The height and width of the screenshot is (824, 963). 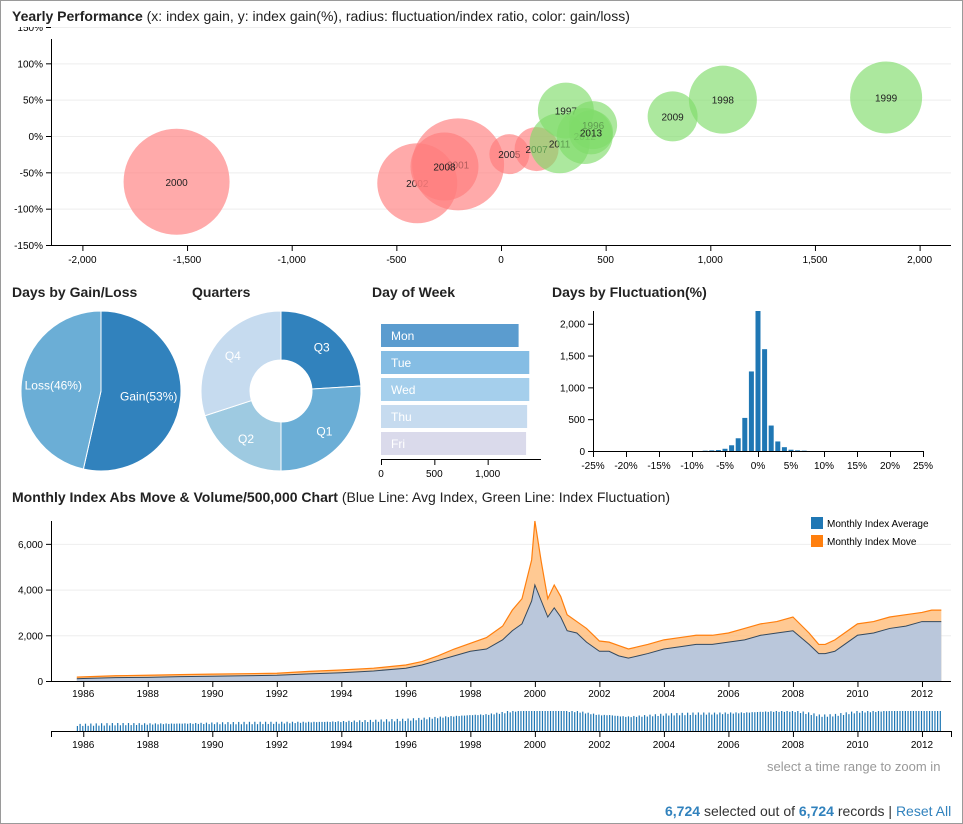 I want to click on fluct-x-tick-label: -5%, so click(x=725, y=466).